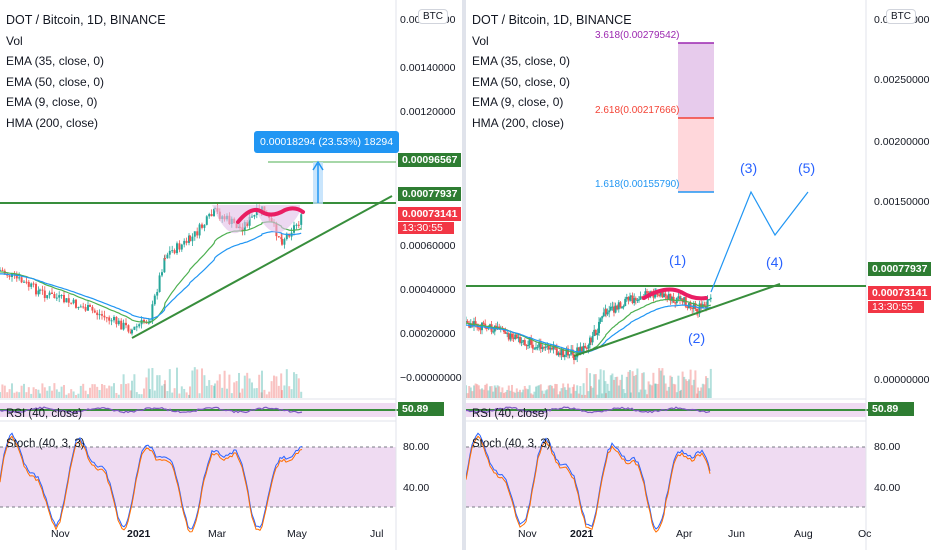 This screenshot has height=550, width=932. What do you see at coordinates (900, 269) in the screenshot?
I see `resistance-price-tag: 0.00077937` at bounding box center [900, 269].